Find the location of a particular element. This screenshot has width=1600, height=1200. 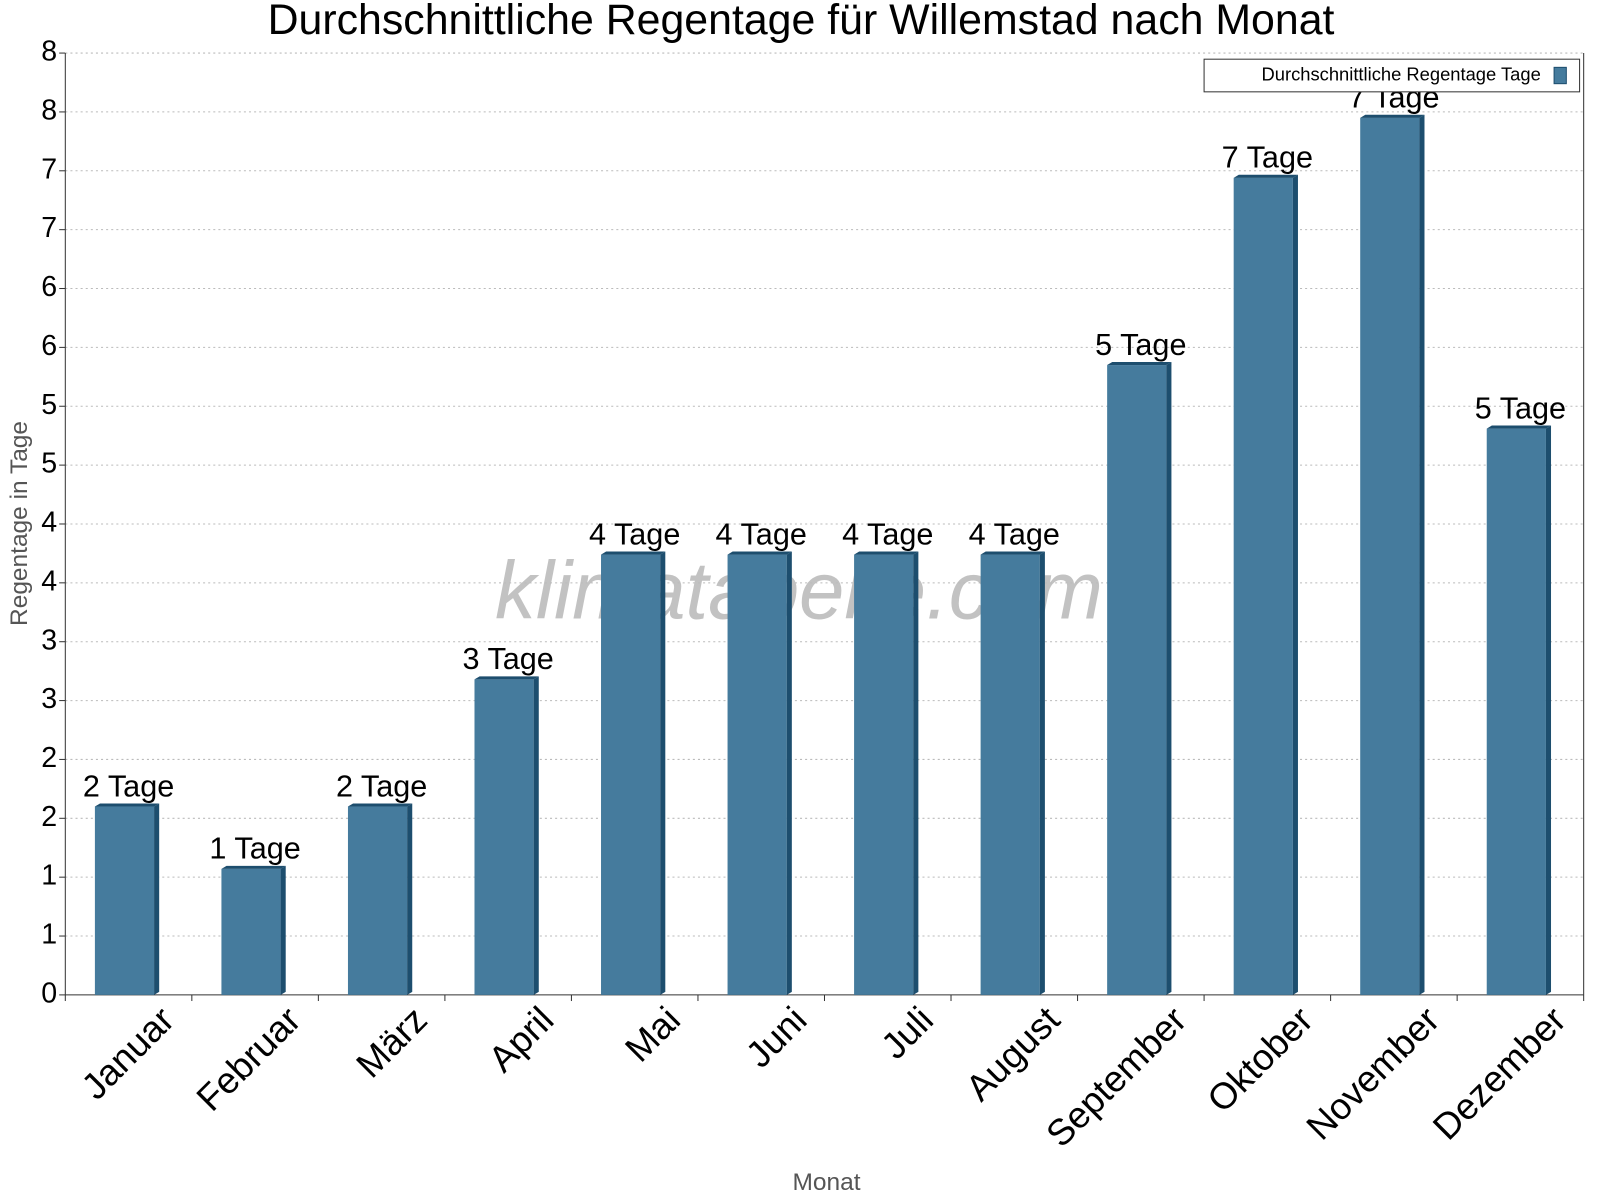

x-tick-label: Februar is located at coordinates (249, 1059).